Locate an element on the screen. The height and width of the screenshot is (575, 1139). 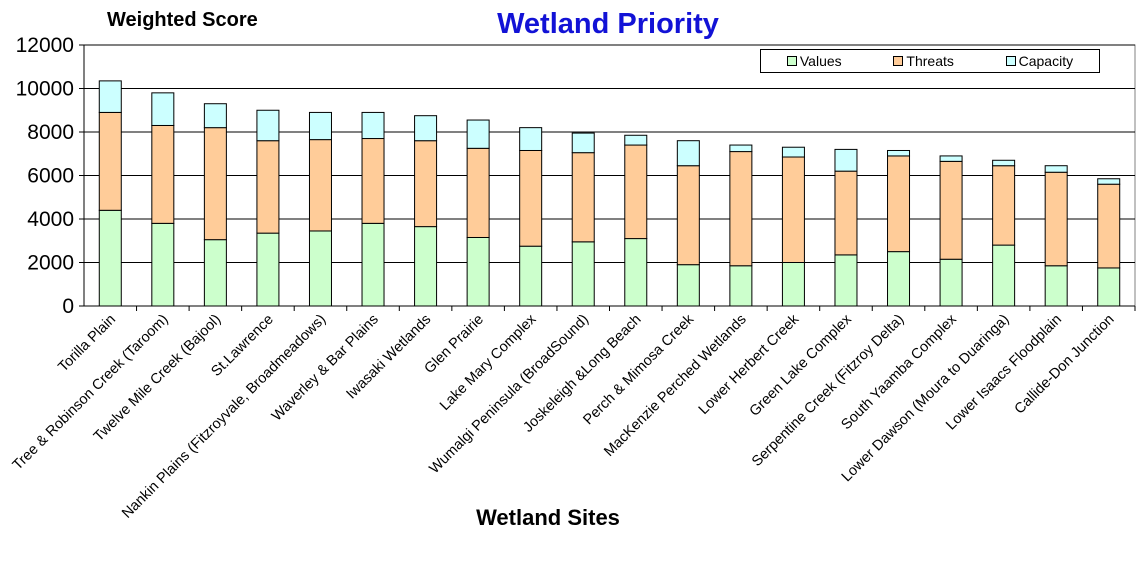
x-tick-label: Callide-Don Junction is located at coordinates (1065, 365).